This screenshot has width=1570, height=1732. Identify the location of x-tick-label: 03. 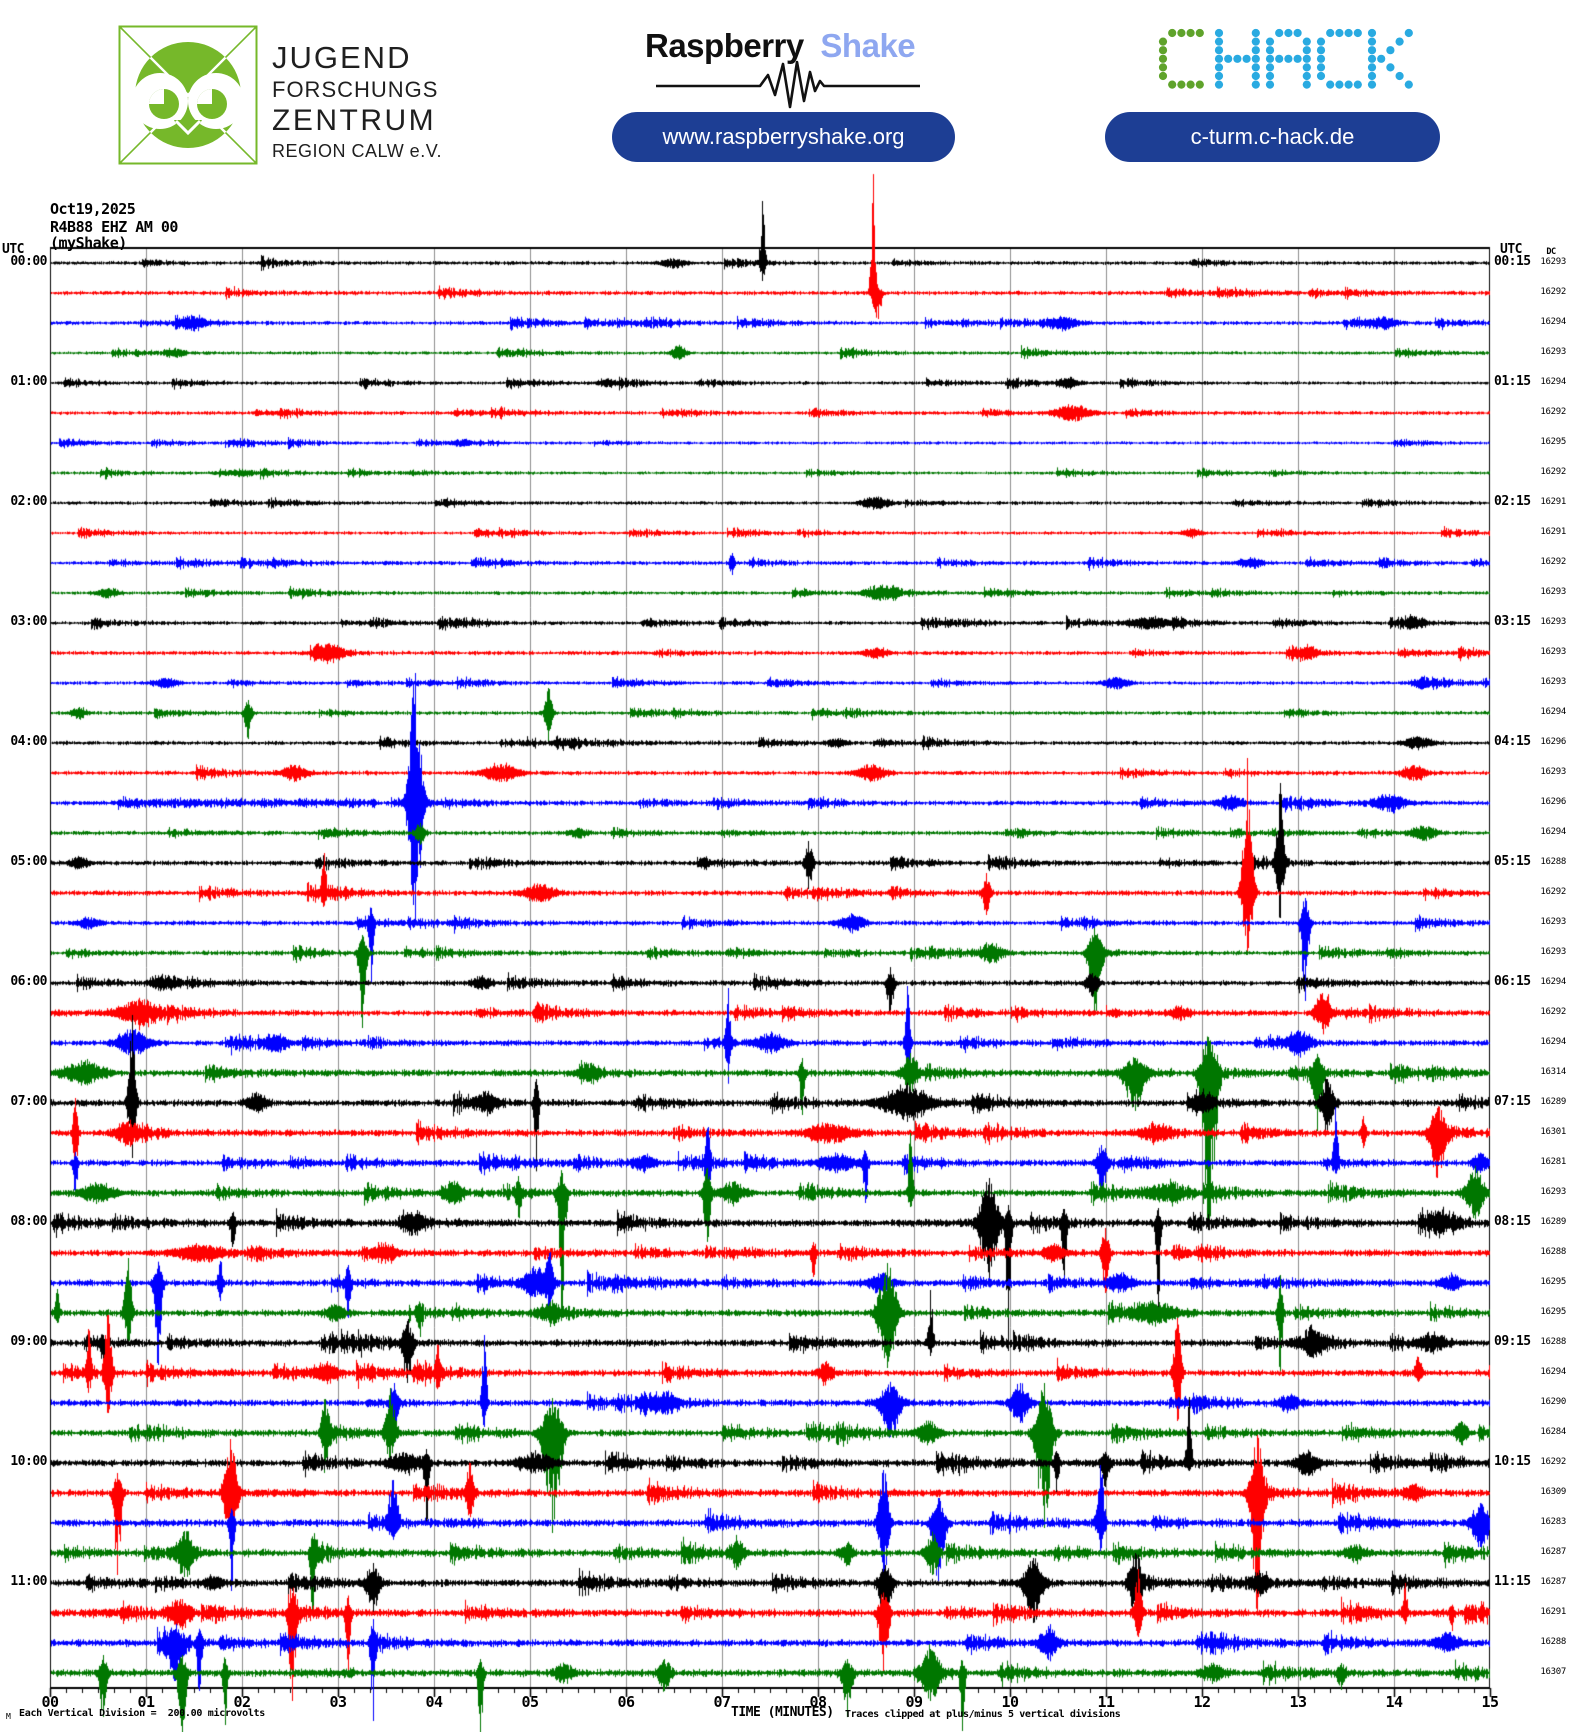
(338, 1702).